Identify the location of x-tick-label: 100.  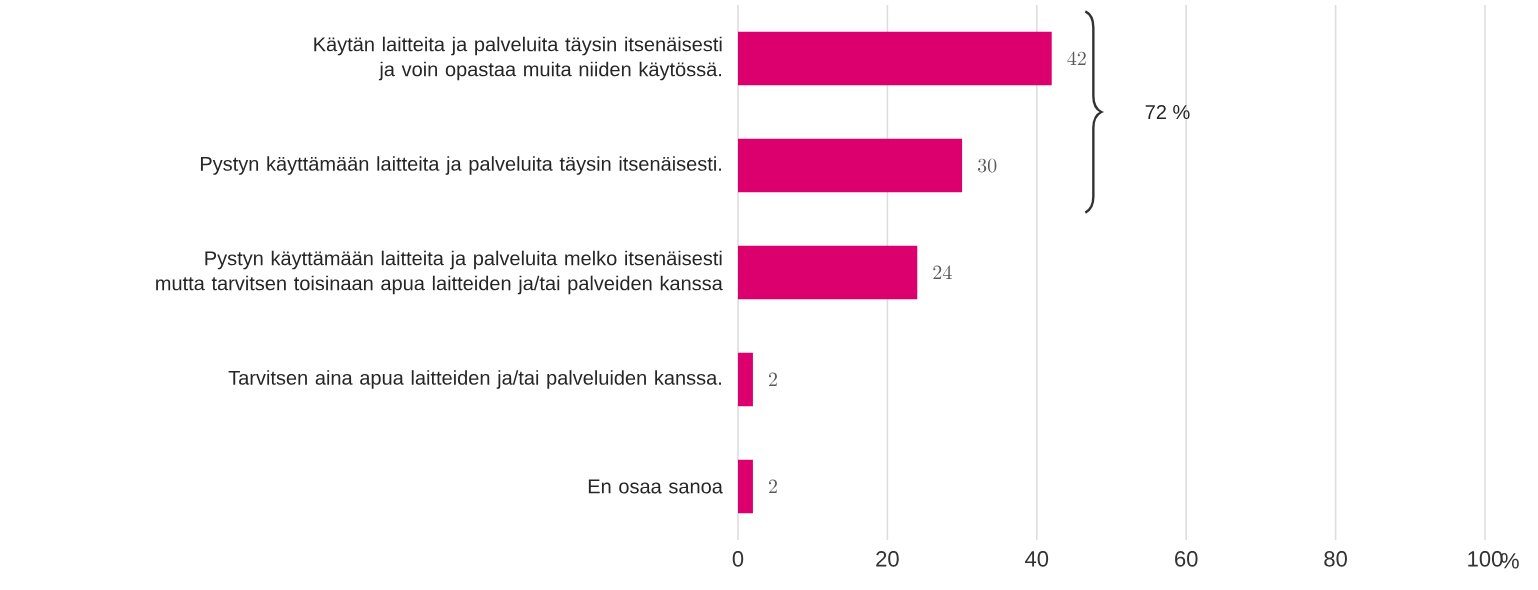
(1485, 559).